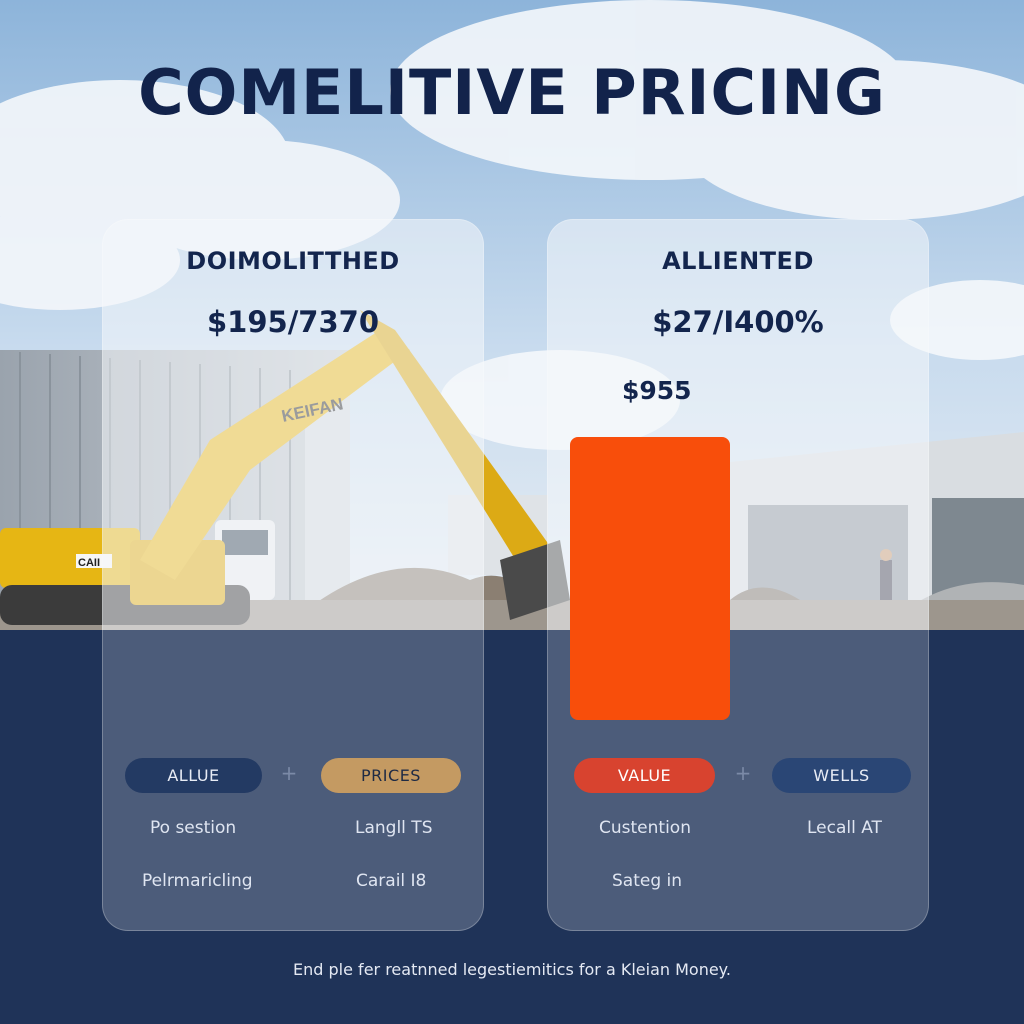 The height and width of the screenshot is (1024, 1024). I want to click on feature-text: Lecall AT, so click(844, 828).